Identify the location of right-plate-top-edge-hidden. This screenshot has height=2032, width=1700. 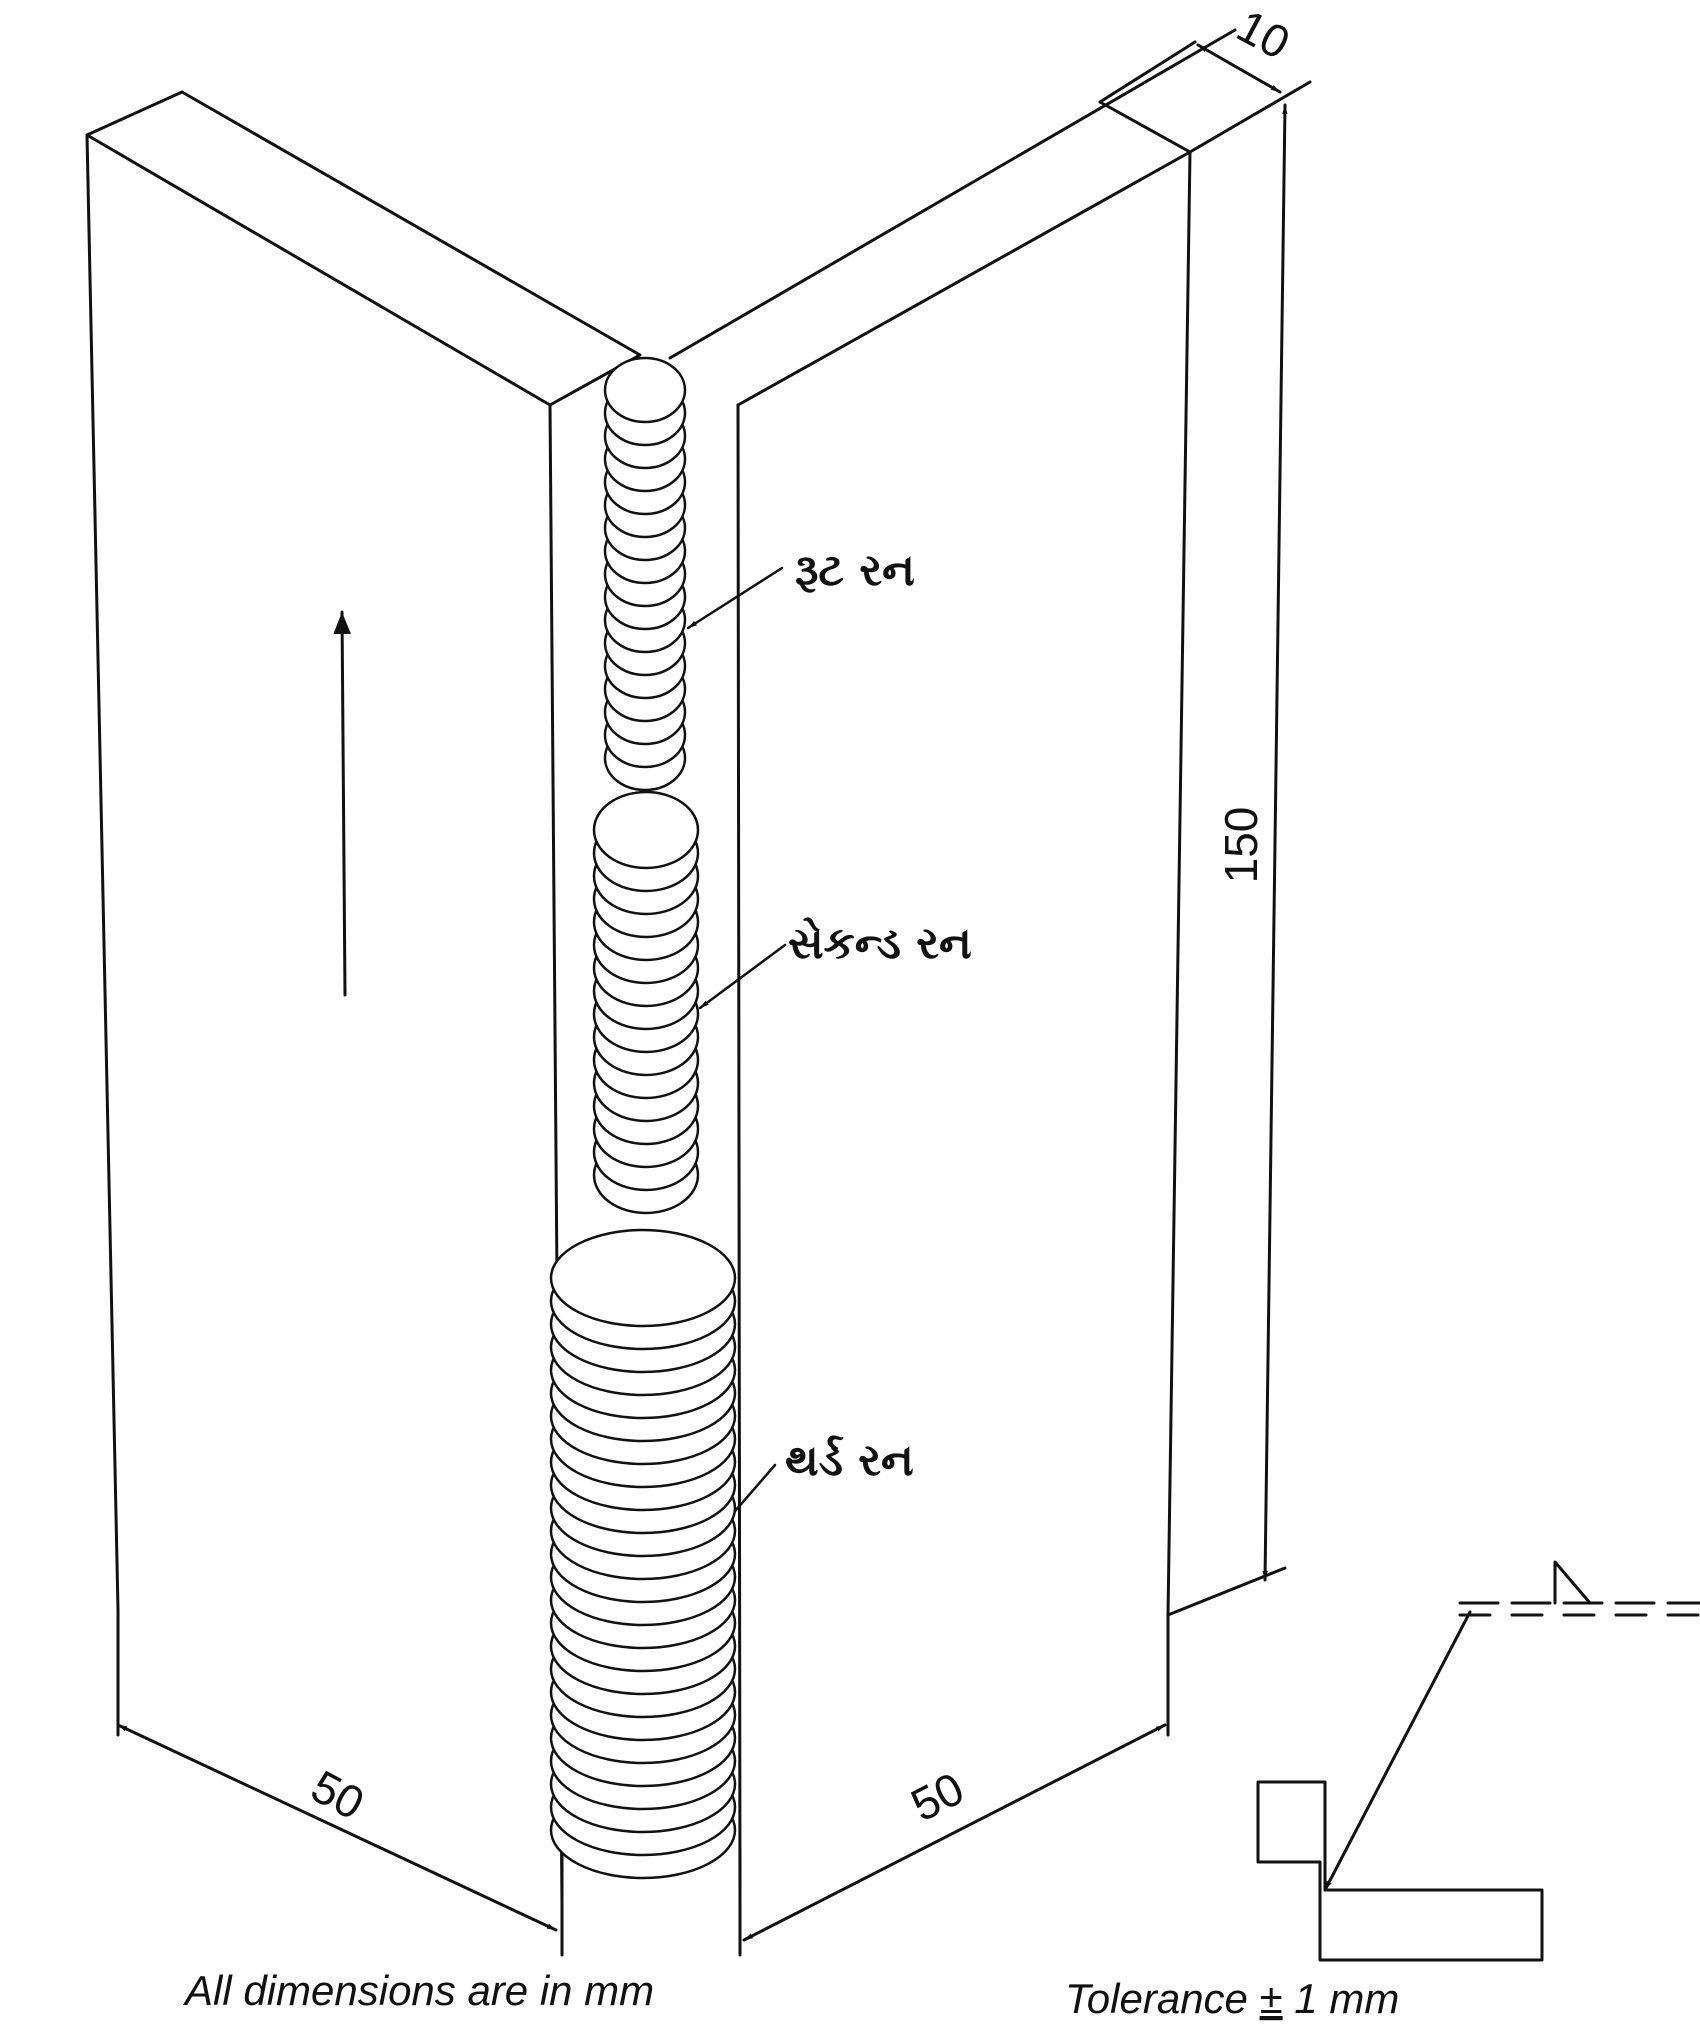
(976, 245).